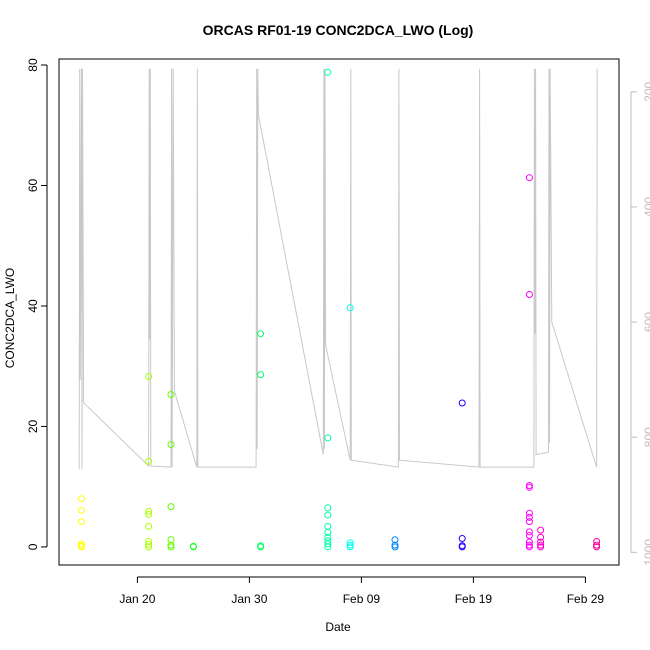 This screenshot has height=650, width=650. What do you see at coordinates (362, 599) in the screenshot?
I see `x-tick-label: Feb 09` at bounding box center [362, 599].